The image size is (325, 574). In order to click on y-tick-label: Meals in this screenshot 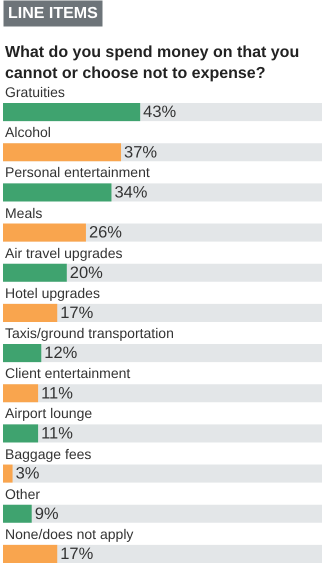, I will do `click(23, 213)`.